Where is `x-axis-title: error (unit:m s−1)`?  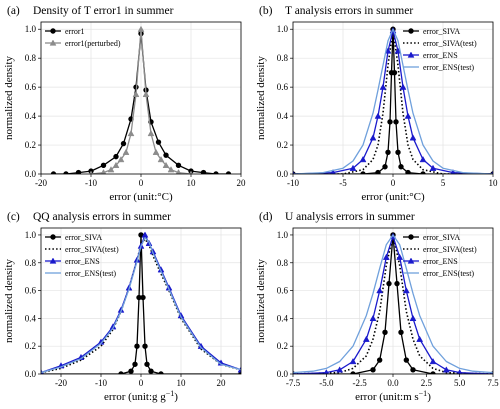
x-axis-title: error (unit:m s−1) is located at coordinates (393, 396).